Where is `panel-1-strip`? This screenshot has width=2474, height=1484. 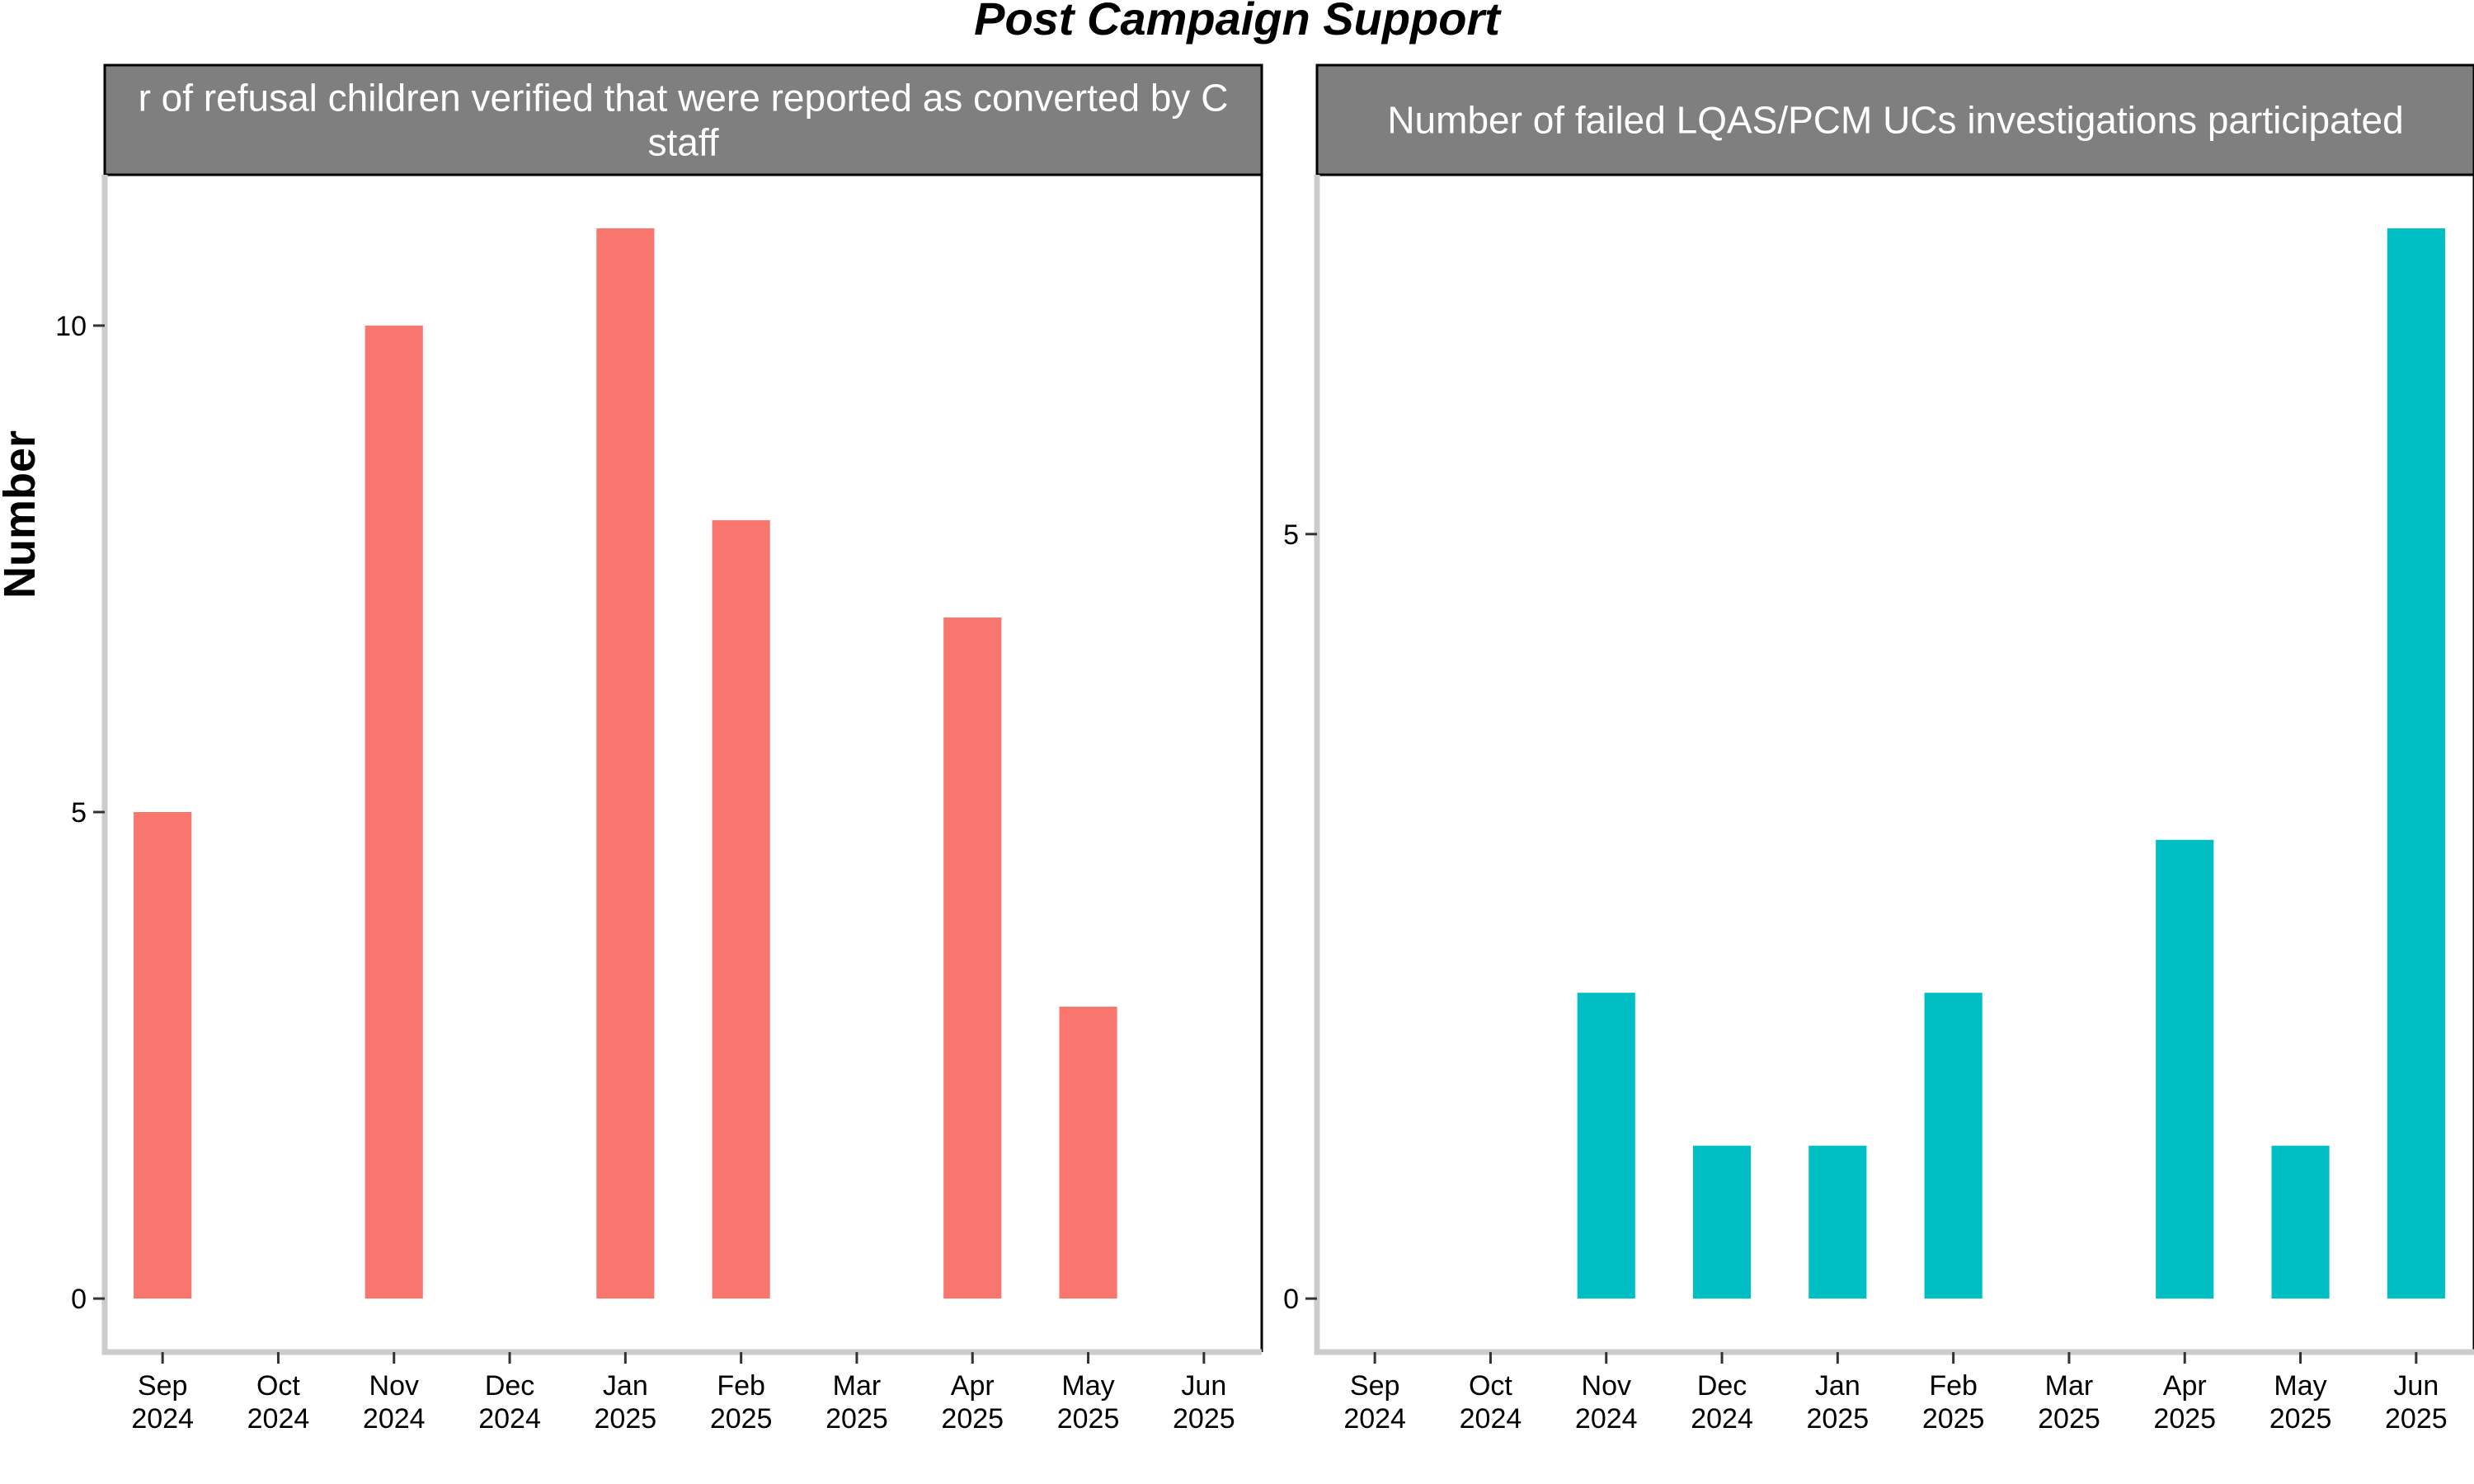
panel-1-strip is located at coordinates (683, 120).